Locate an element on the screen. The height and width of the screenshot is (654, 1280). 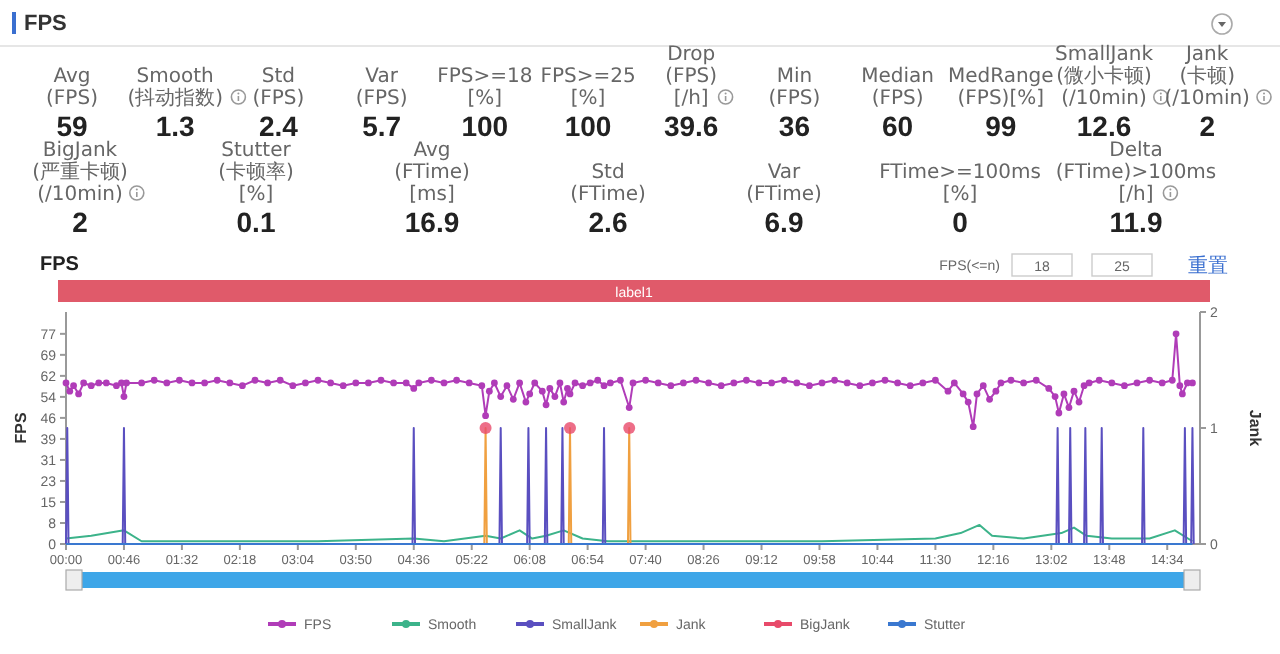
text: FPS is located at coordinates (45, 24).